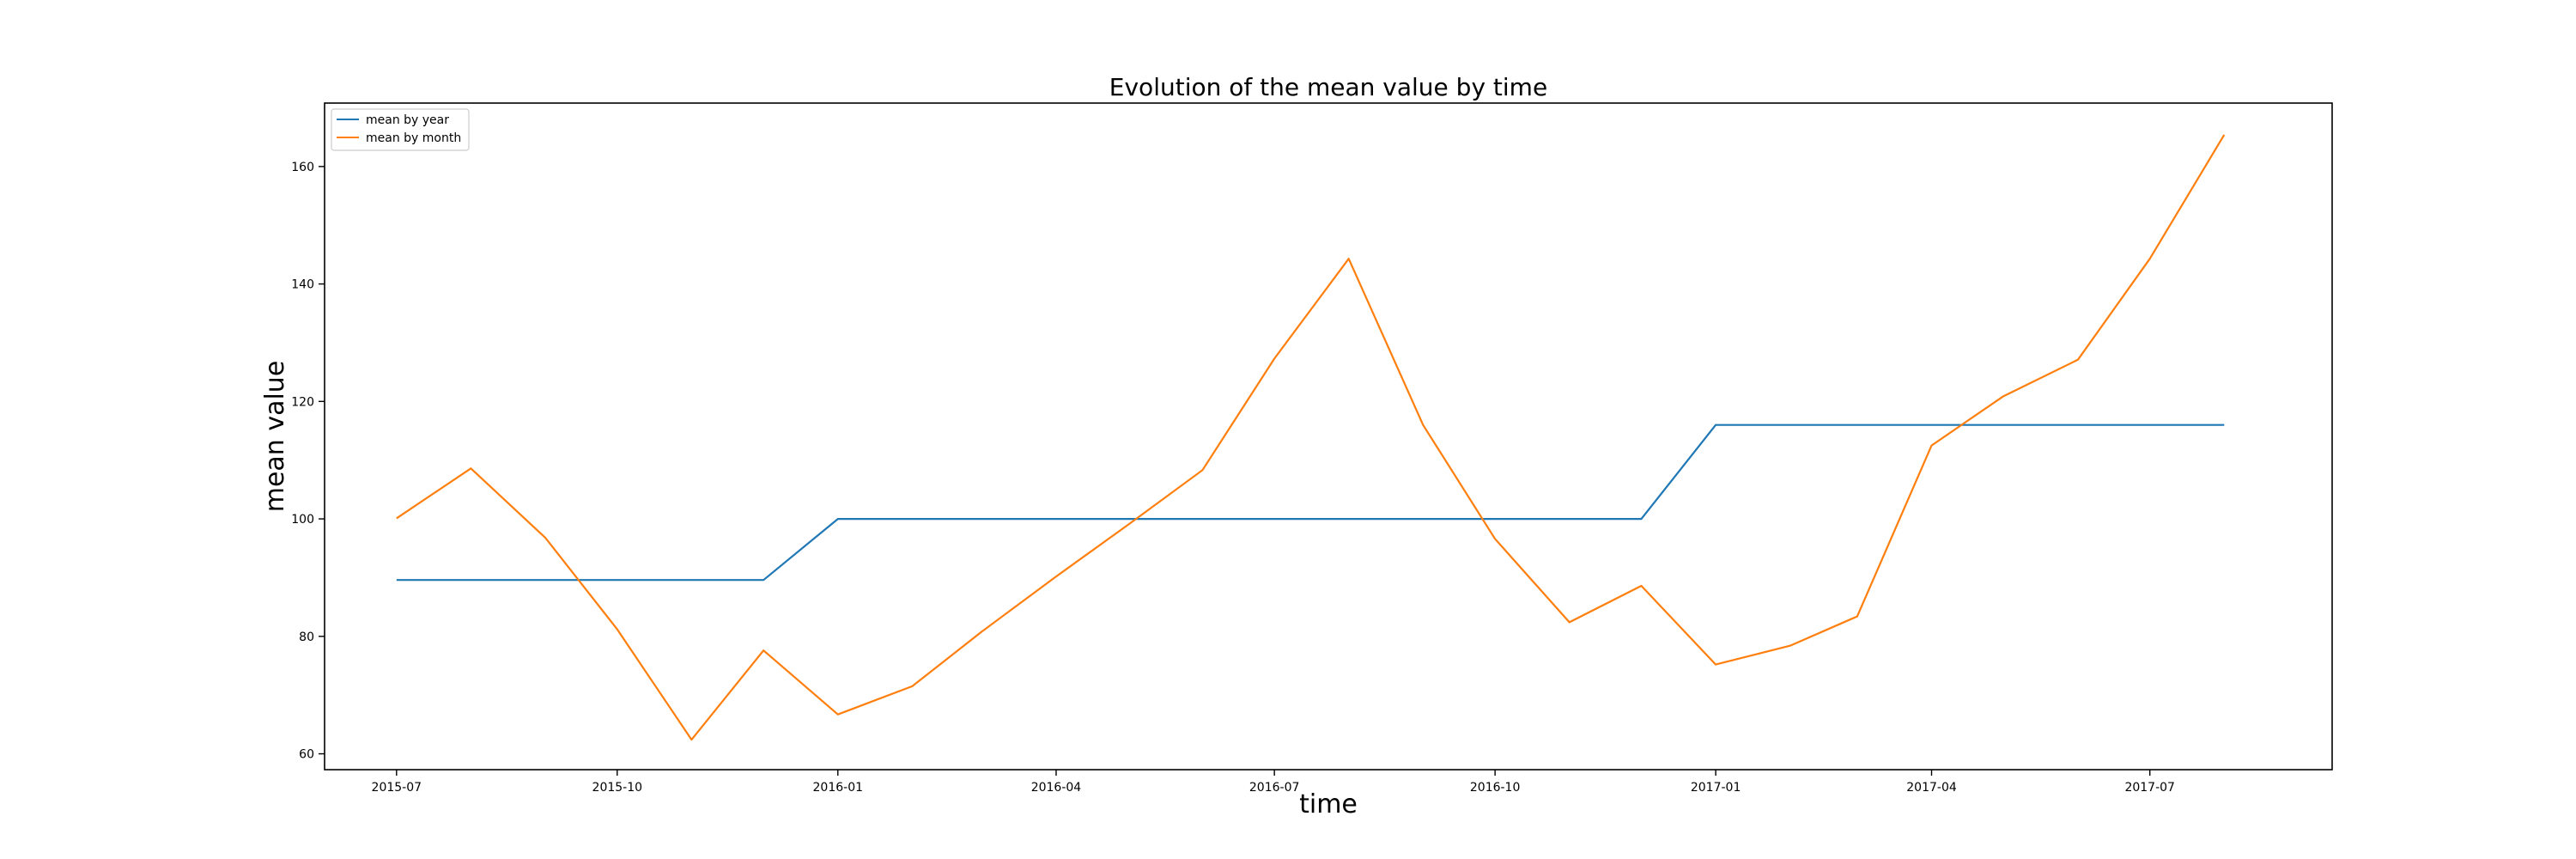 The width and height of the screenshot is (2576, 859). I want to click on x-tick-label: 2016-07, so click(1274, 788).